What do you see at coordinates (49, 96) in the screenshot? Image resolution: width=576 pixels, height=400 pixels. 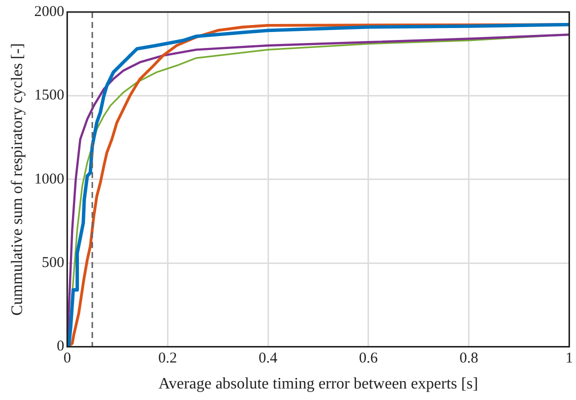 I see `y-tick-label: 1500` at bounding box center [49, 96].